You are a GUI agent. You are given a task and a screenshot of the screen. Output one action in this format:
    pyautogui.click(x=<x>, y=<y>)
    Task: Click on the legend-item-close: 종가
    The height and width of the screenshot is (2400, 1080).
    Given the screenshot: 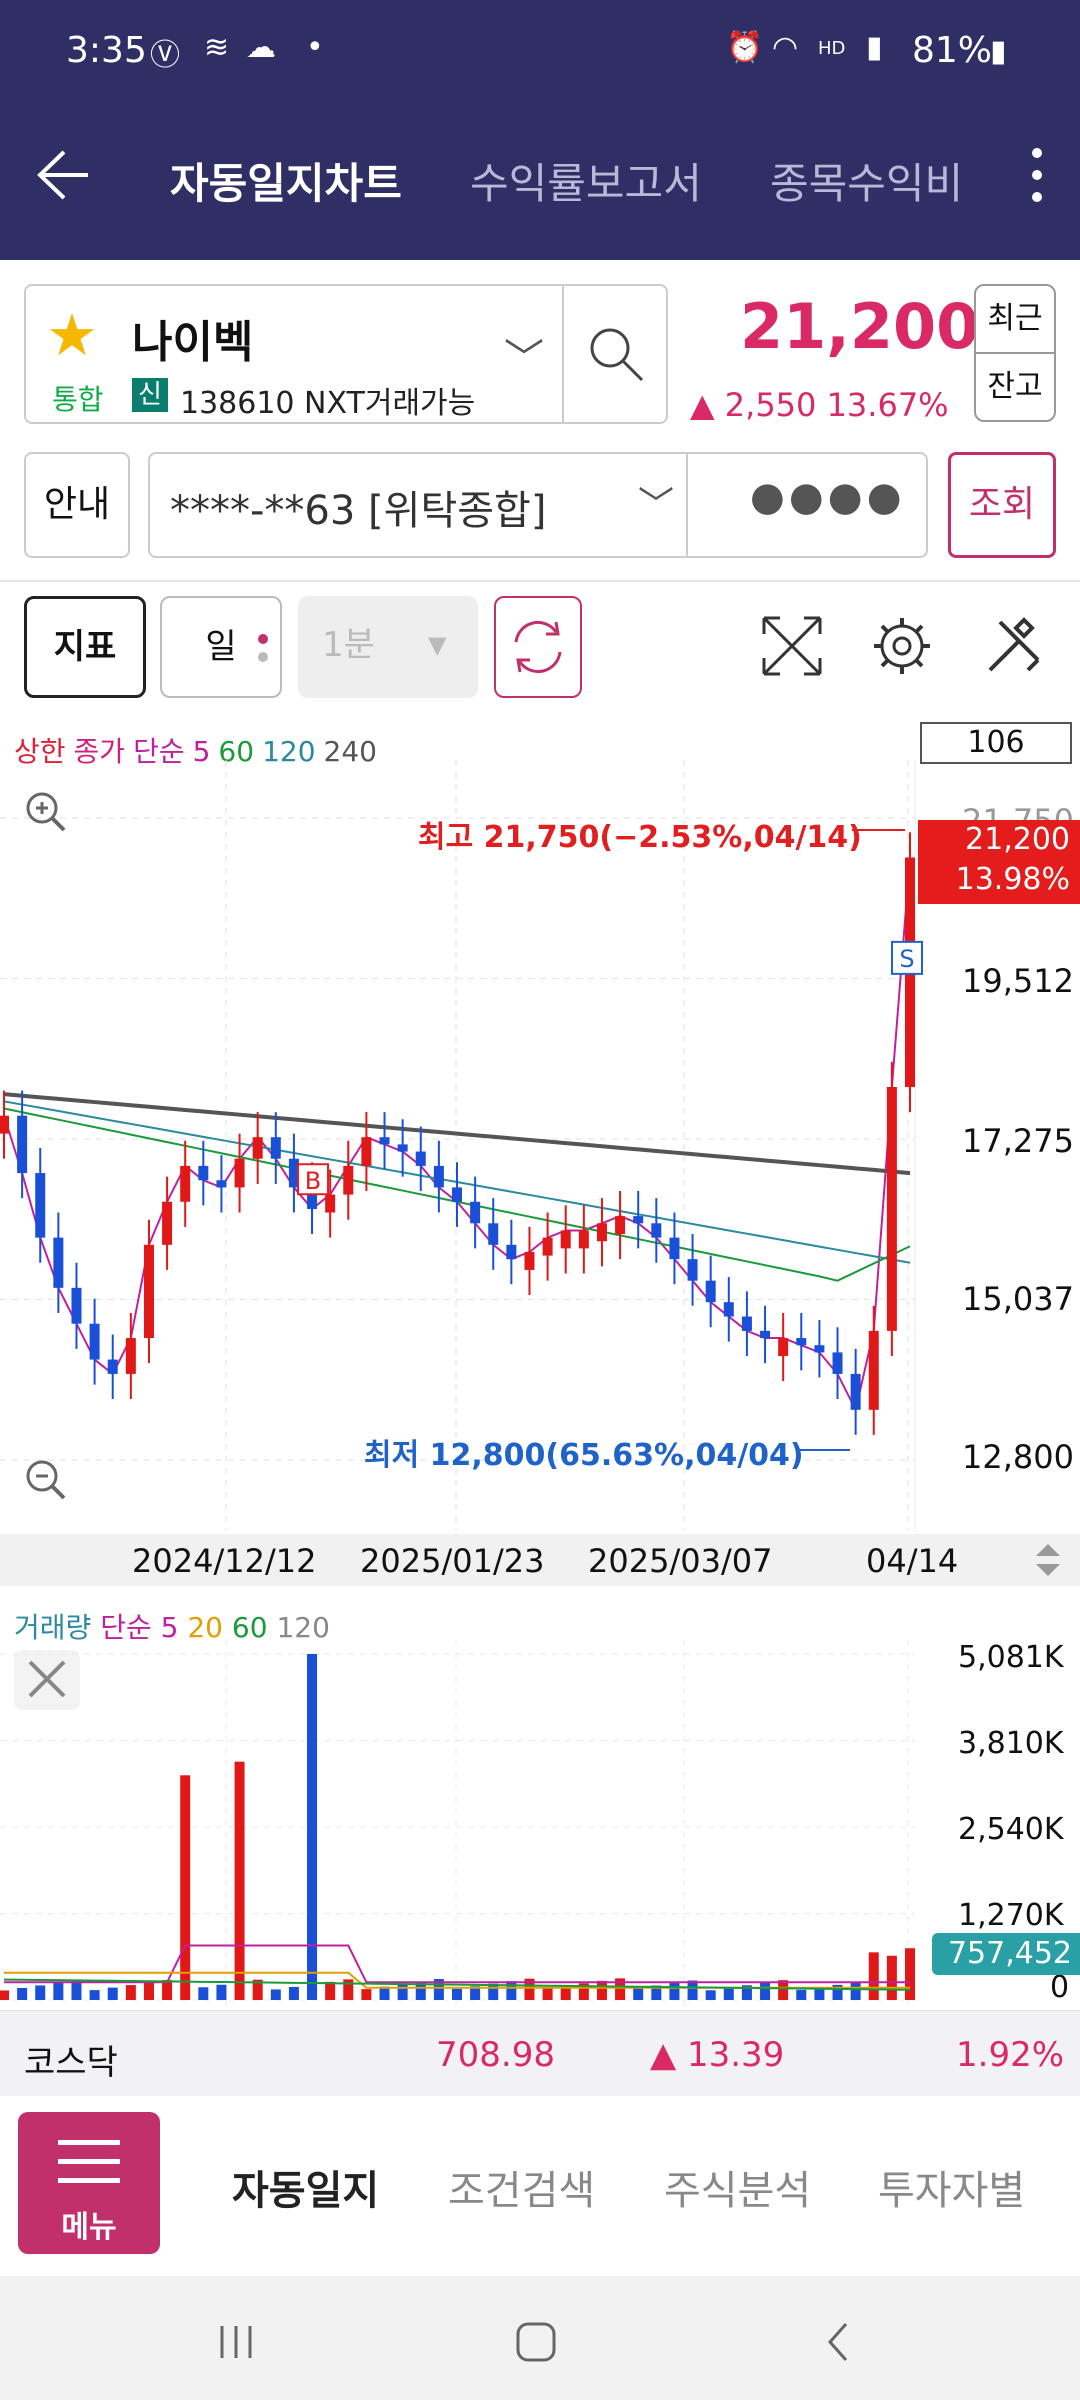 What is the action you would take?
    pyautogui.click(x=99, y=751)
    